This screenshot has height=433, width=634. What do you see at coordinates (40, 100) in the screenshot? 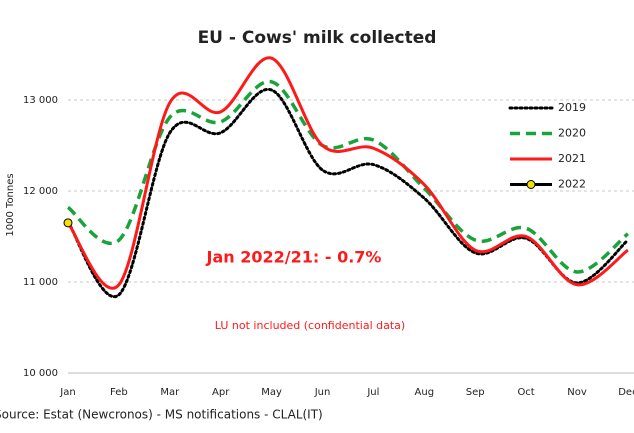
I see `y-tick-label: 13 000` at bounding box center [40, 100].